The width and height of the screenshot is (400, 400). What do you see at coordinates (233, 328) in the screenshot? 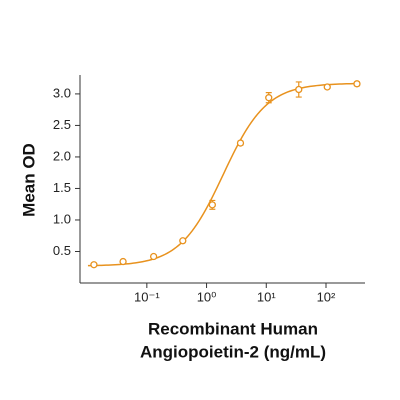
I see `x-axis-label: Recombinant Human` at bounding box center [233, 328].